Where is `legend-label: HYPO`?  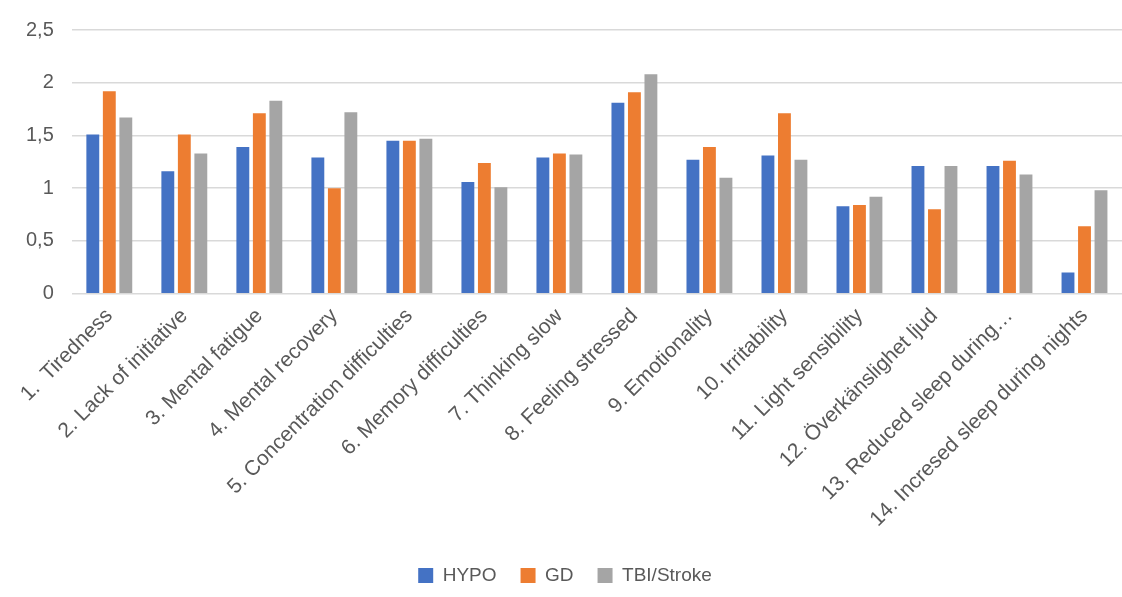
legend-label: HYPO is located at coordinates (469, 574).